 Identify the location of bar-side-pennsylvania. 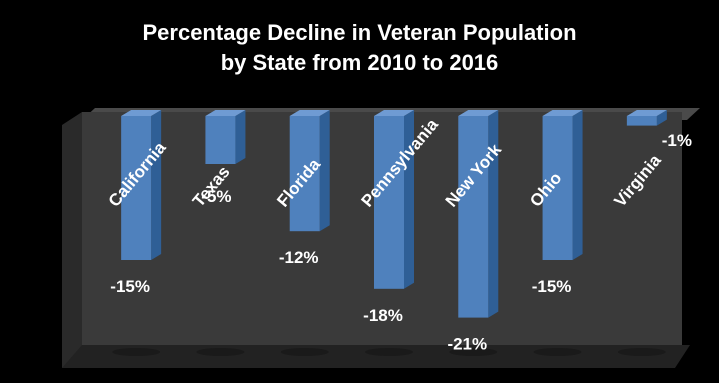
(409, 199).